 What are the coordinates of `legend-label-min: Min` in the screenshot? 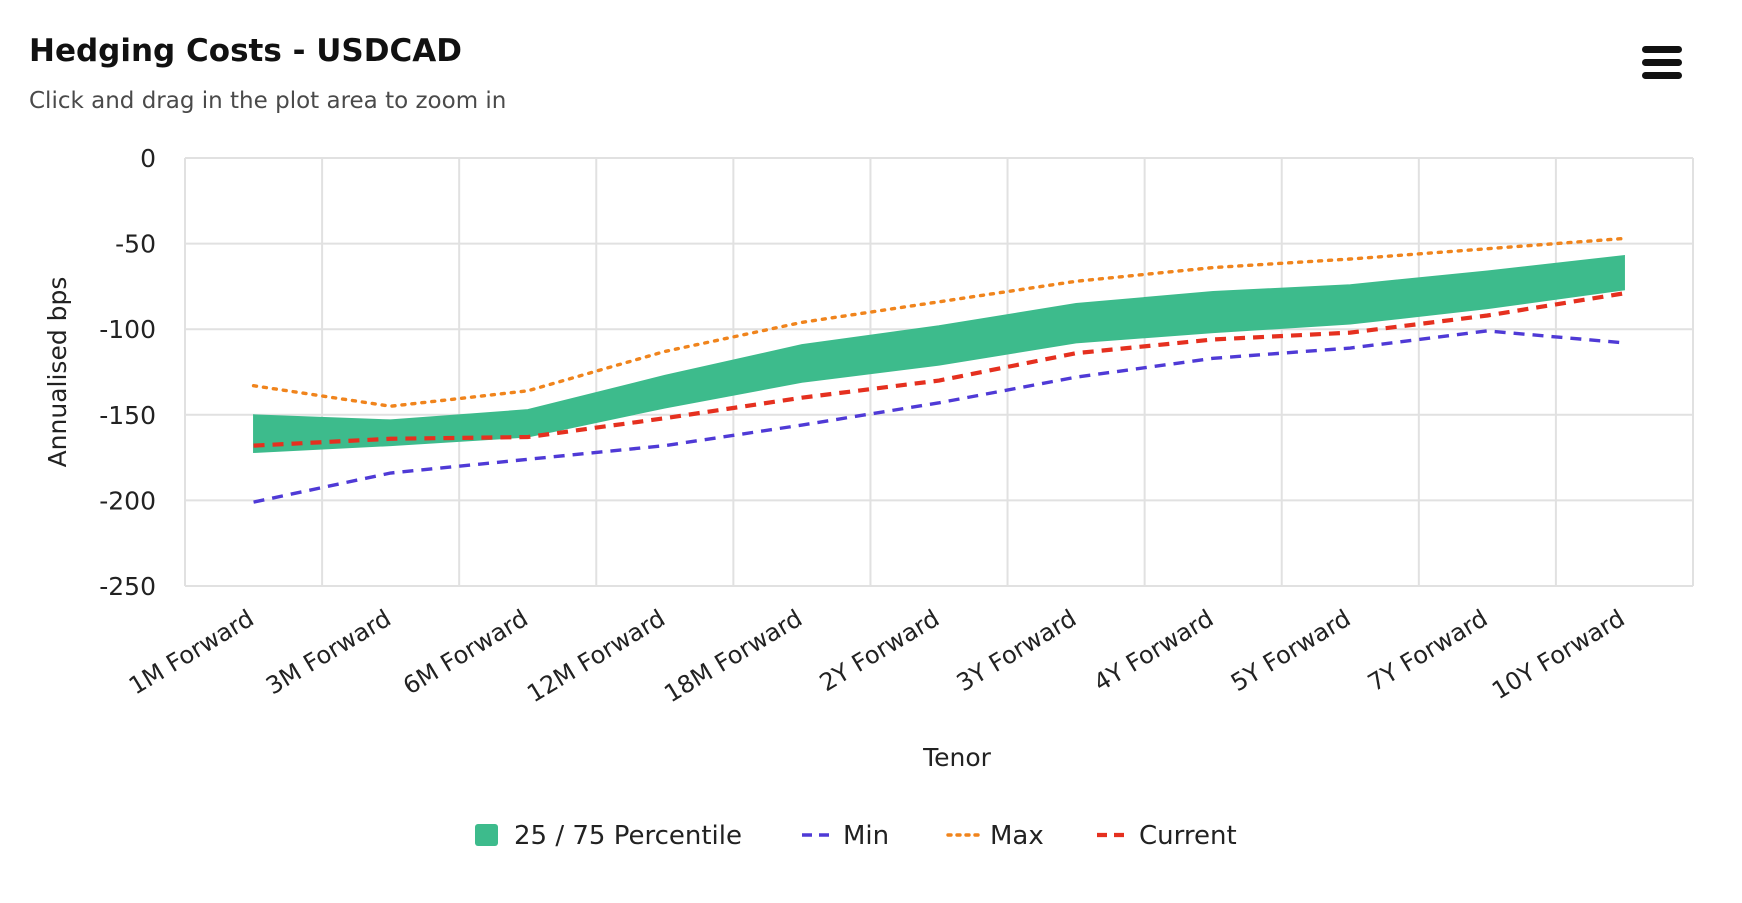 It's located at (866, 836).